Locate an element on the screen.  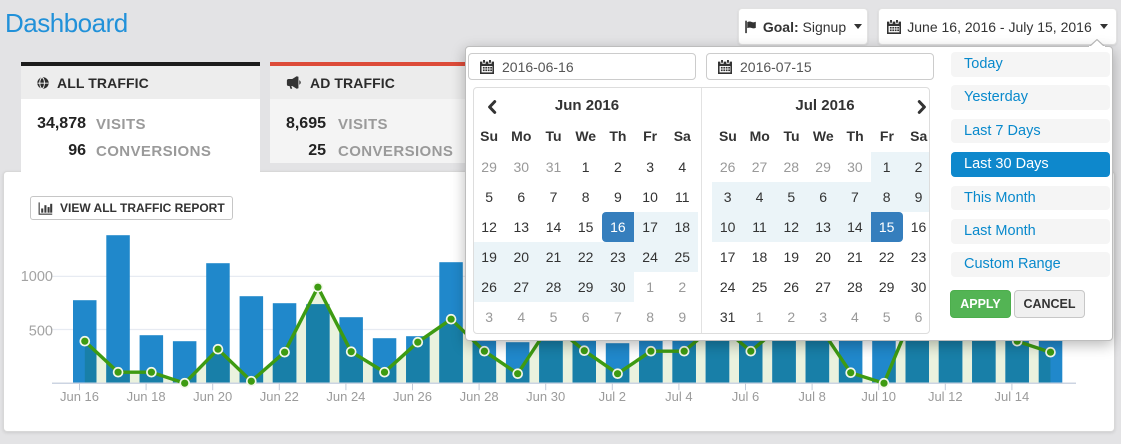
svg-text: Jul 2 is located at coordinates (612, 396).